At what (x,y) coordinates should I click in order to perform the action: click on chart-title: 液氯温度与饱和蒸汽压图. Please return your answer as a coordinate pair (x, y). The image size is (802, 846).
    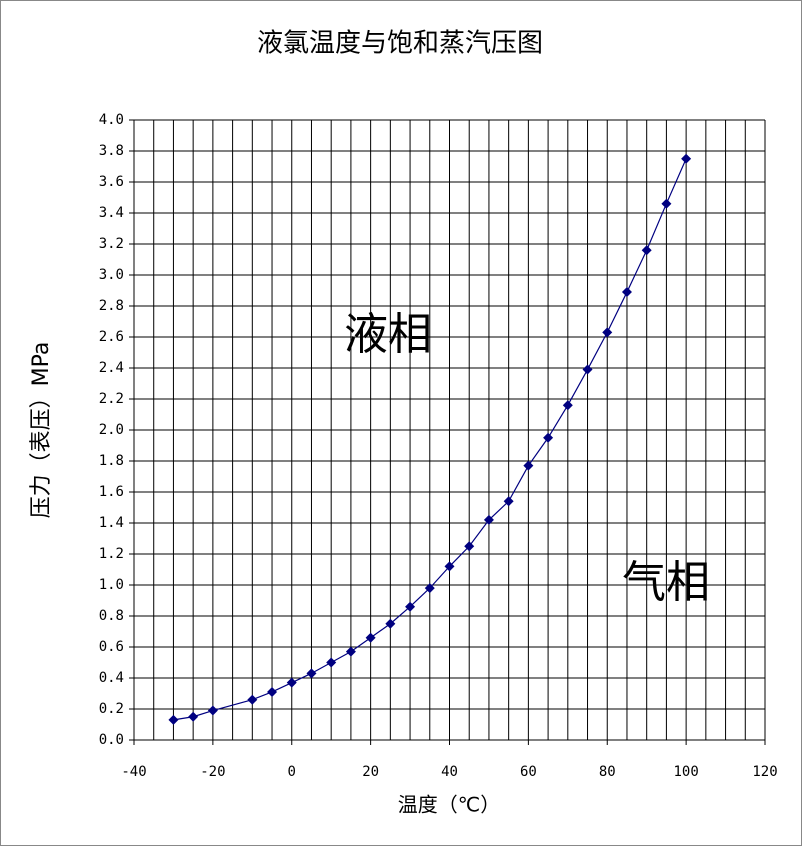
    Looking at the image, I should click on (400, 44).